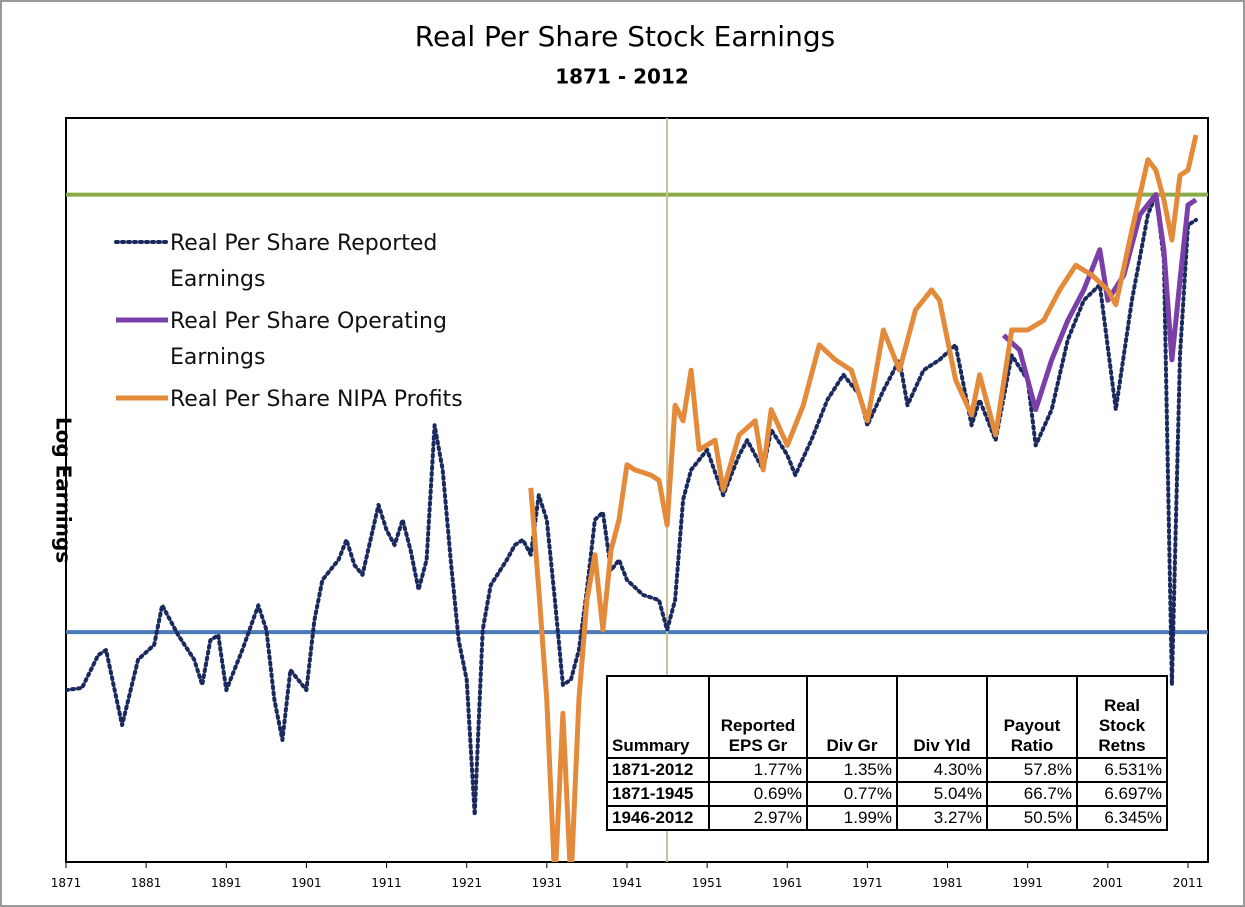 The width and height of the screenshot is (1245, 907). What do you see at coordinates (947, 883) in the screenshot?
I see `x-tick-label: 1981` at bounding box center [947, 883].